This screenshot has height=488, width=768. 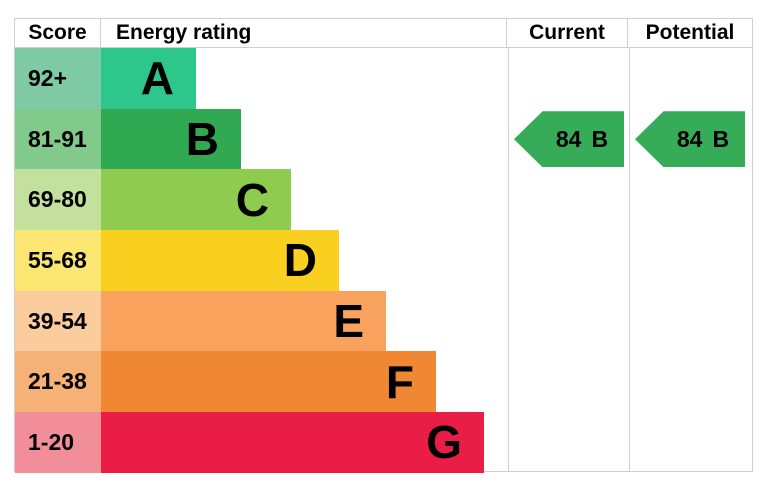 I want to click on rating-bar-a: A, so click(x=148, y=78).